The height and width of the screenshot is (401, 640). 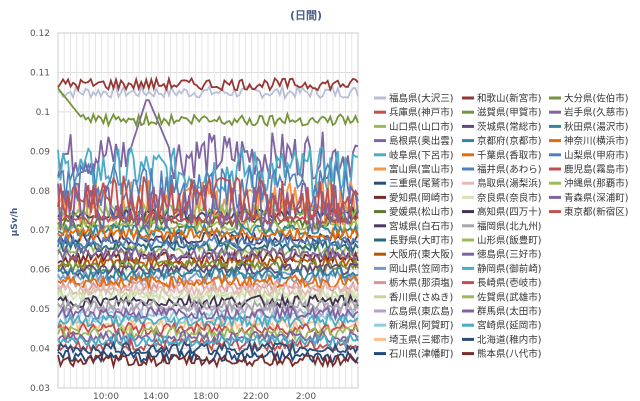 I want to click on legend-label: 兵庫県(神戸市), so click(x=421, y=113).